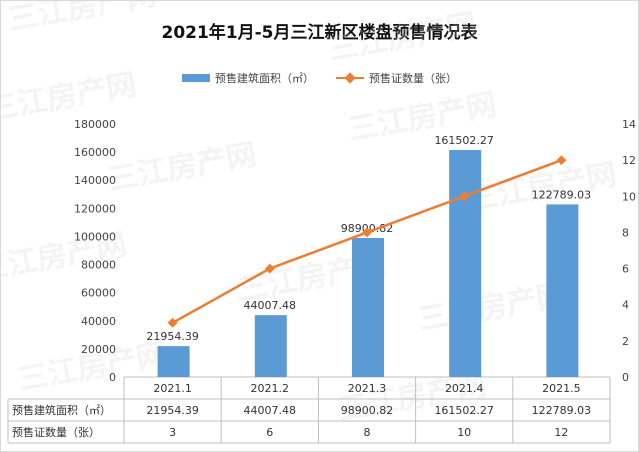 The height and width of the screenshot is (452, 639). What do you see at coordinates (172, 388) in the screenshot?
I see `x-category-label: 2021.1` at bounding box center [172, 388].